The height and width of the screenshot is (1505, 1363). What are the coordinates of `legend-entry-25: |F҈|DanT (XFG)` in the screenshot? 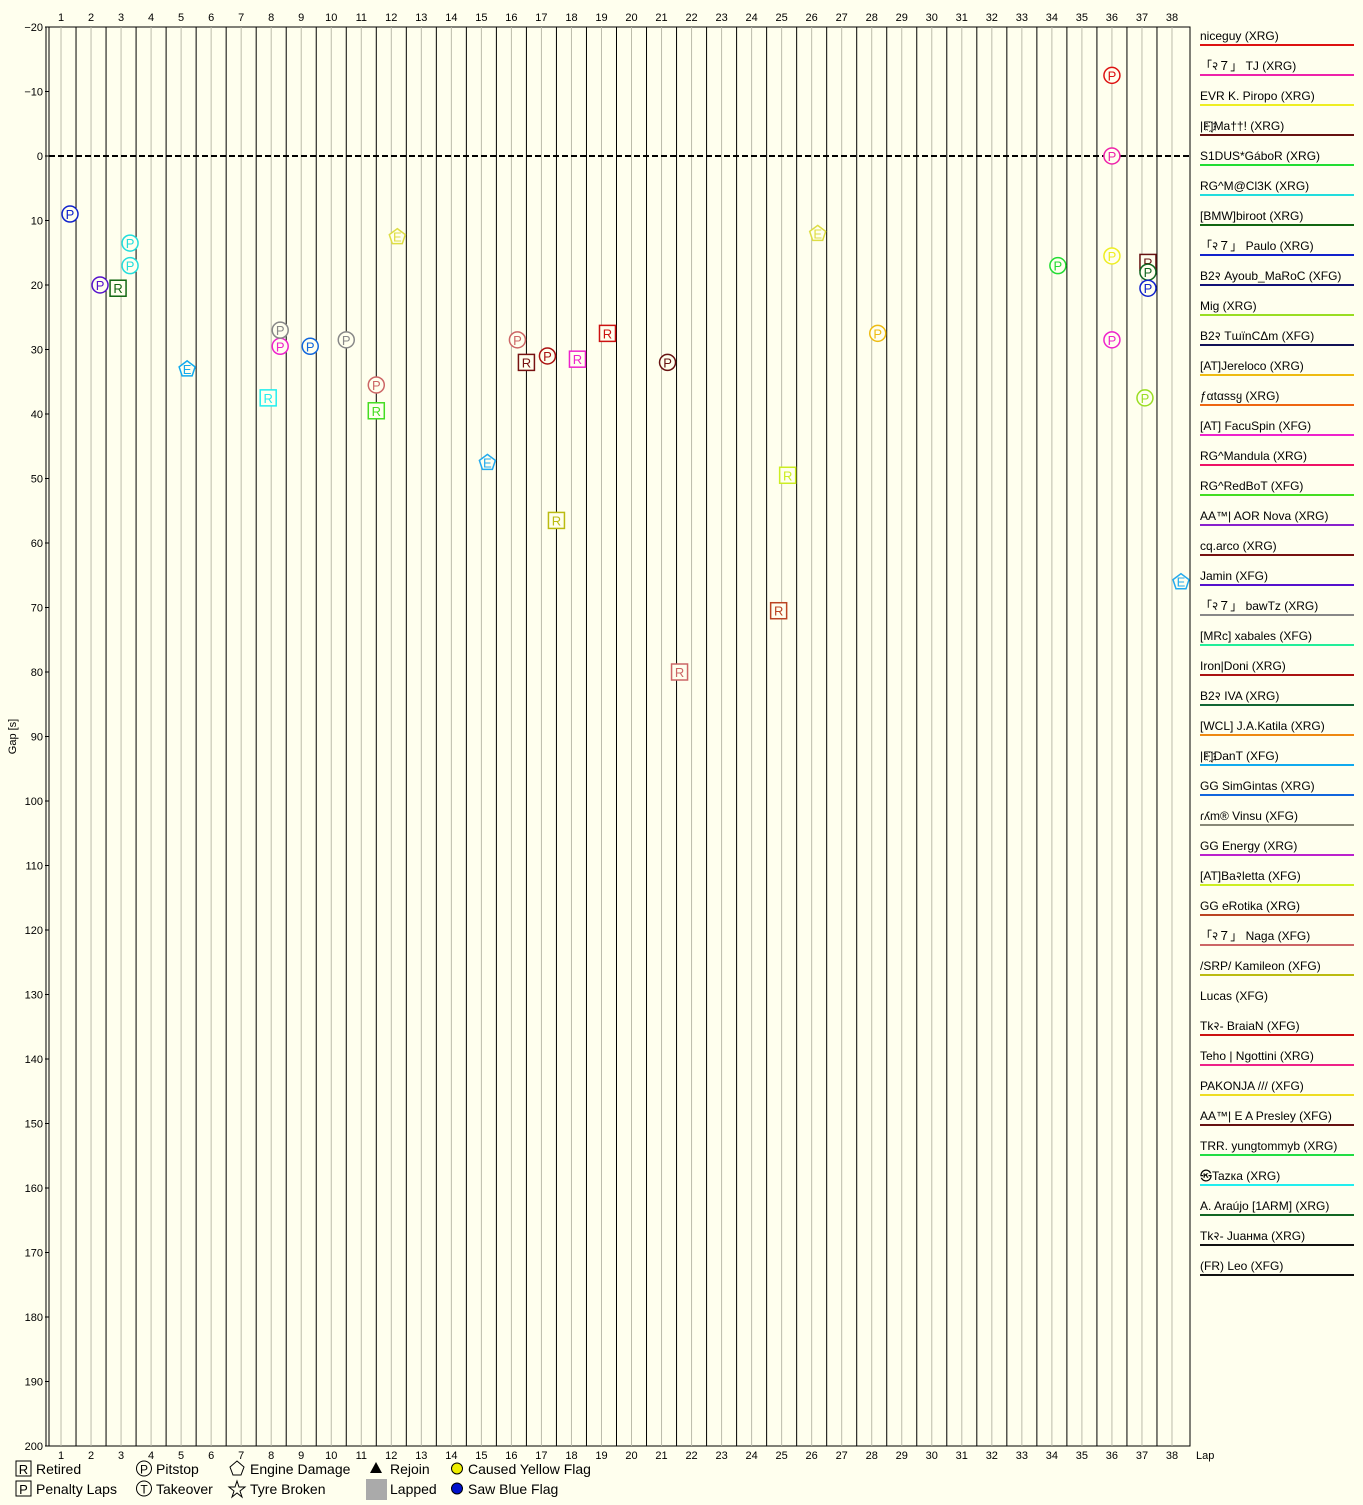 It's located at (1239, 756).